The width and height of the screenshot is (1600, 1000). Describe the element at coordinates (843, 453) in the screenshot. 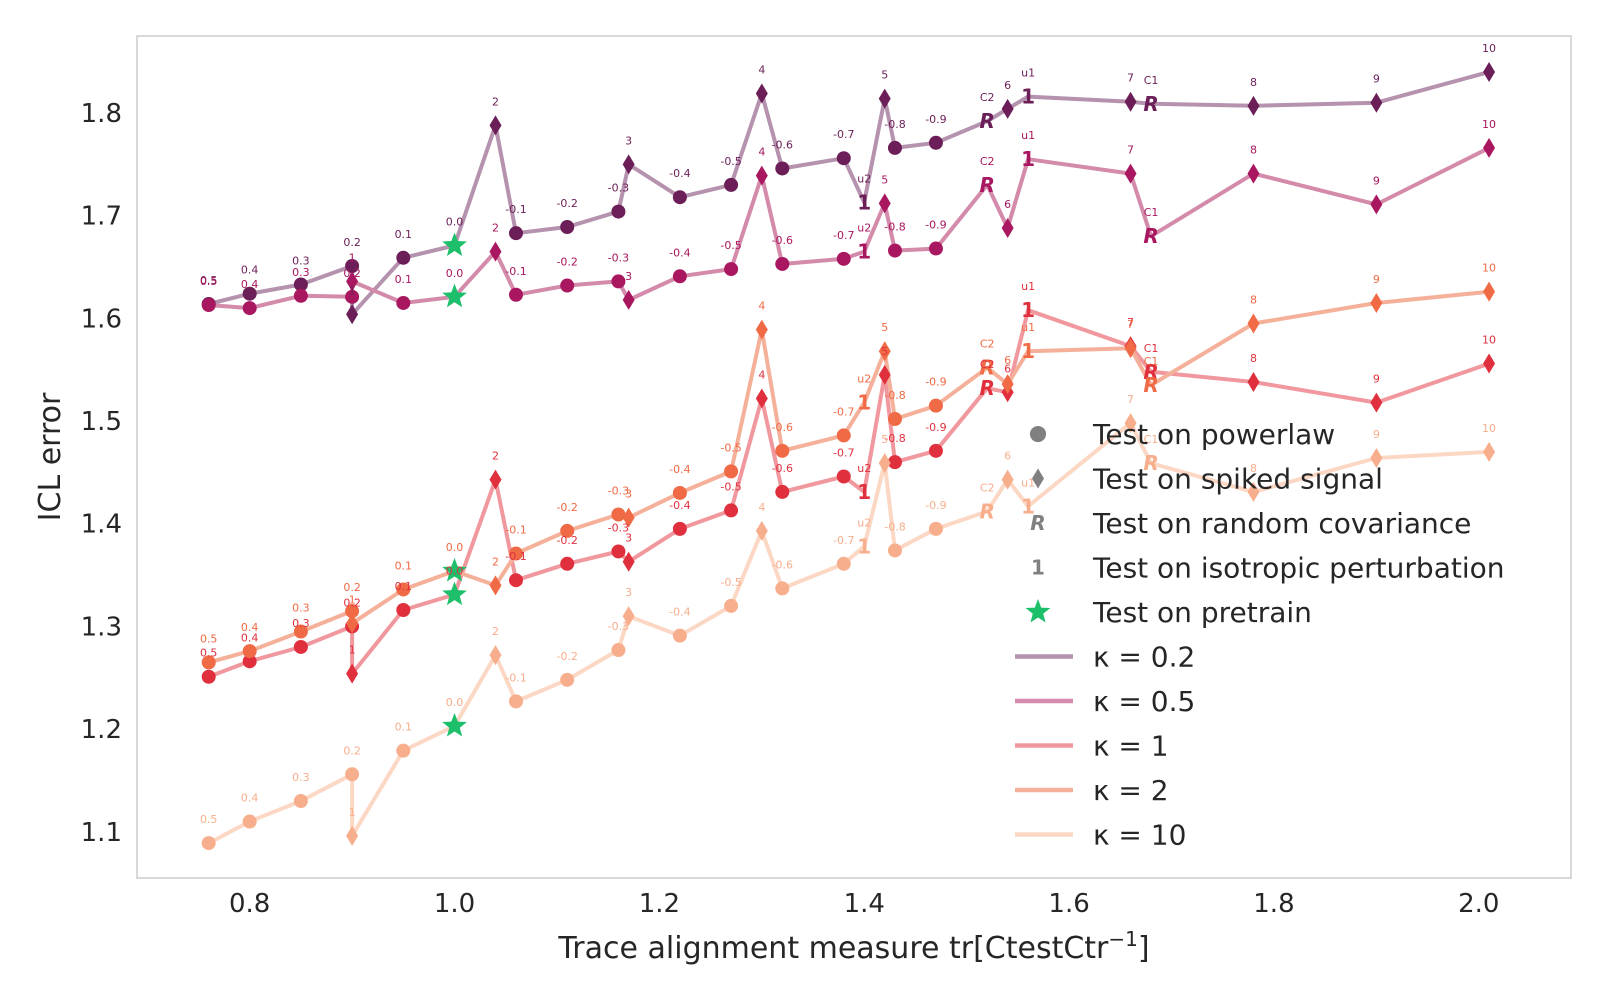

I see `point-label: -0.7` at that location.